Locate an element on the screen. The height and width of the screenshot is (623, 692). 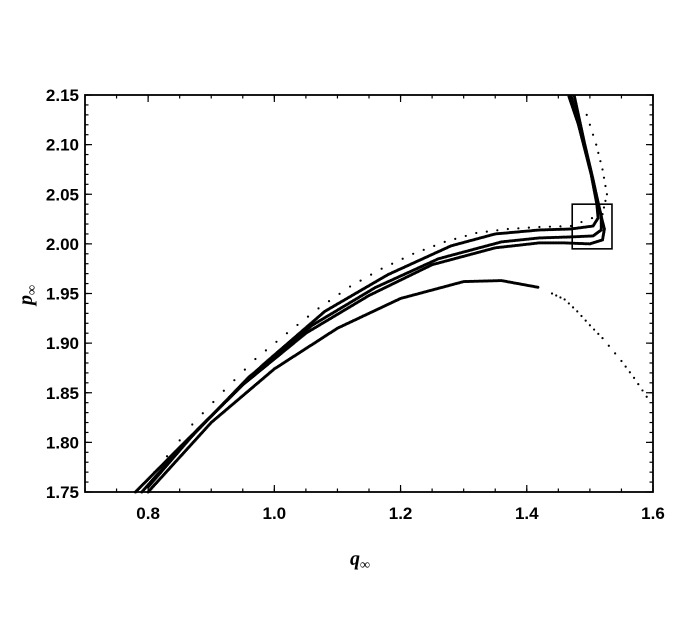
x-axis-label-symbol: q is located at coordinates (355, 559).